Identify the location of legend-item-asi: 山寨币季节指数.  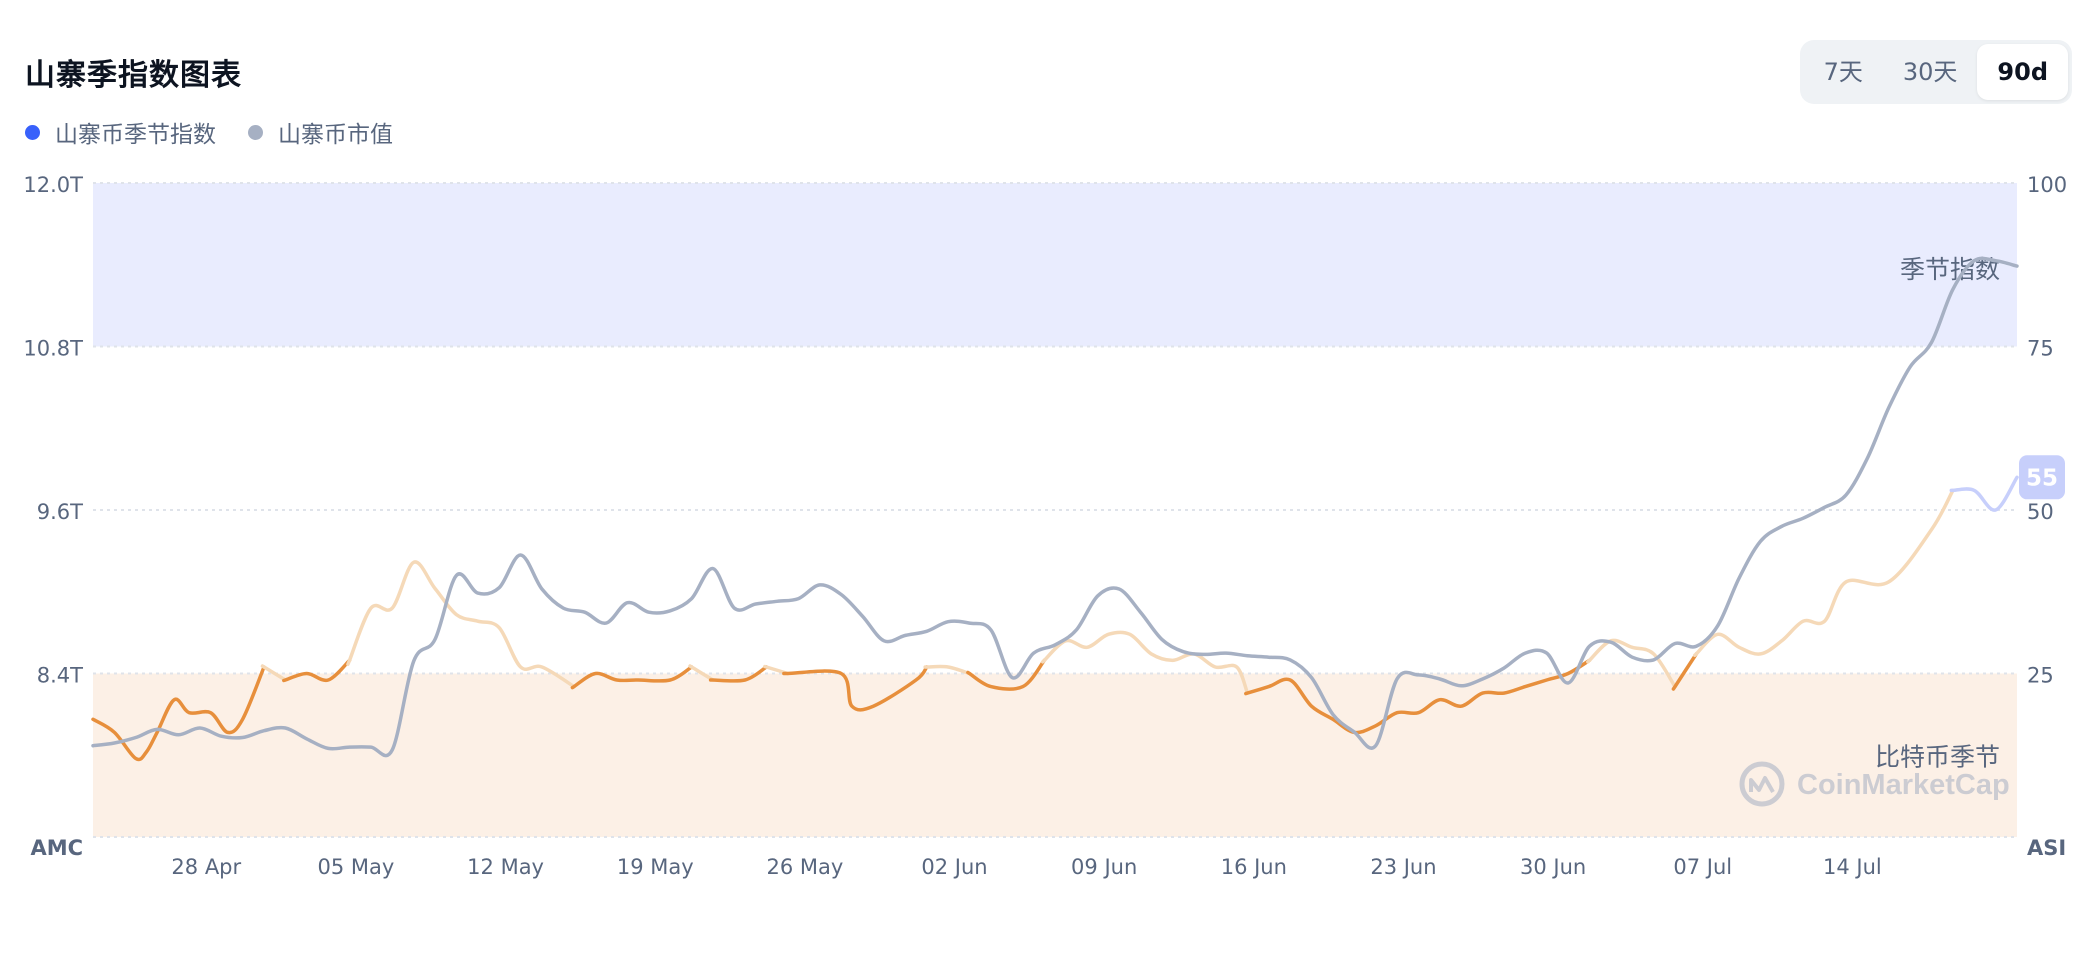
(120, 132).